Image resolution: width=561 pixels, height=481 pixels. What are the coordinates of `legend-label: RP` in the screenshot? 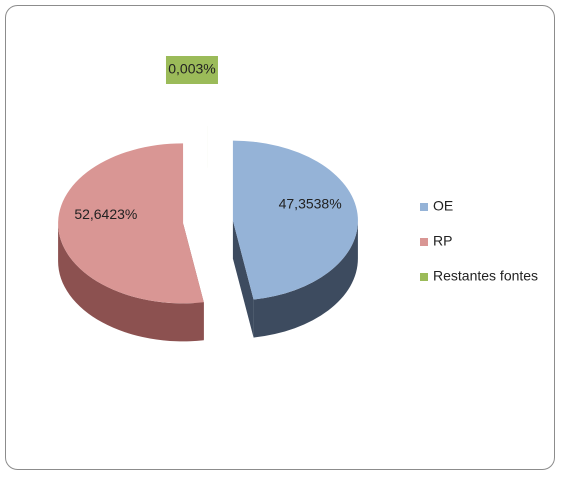 It's located at (442, 241).